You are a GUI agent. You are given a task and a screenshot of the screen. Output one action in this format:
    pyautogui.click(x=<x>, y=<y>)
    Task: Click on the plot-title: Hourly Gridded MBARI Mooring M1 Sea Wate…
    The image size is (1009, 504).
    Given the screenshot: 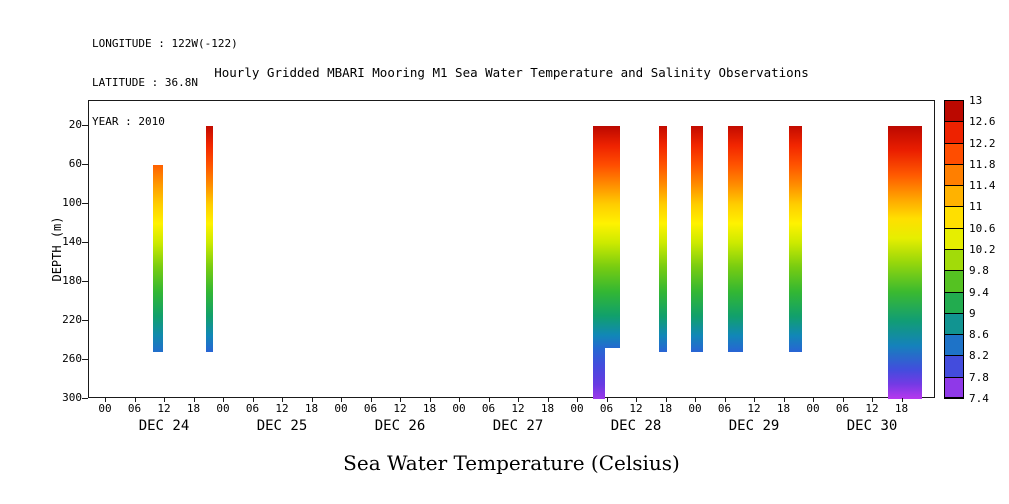 What is the action you would take?
    pyautogui.click(x=511, y=72)
    